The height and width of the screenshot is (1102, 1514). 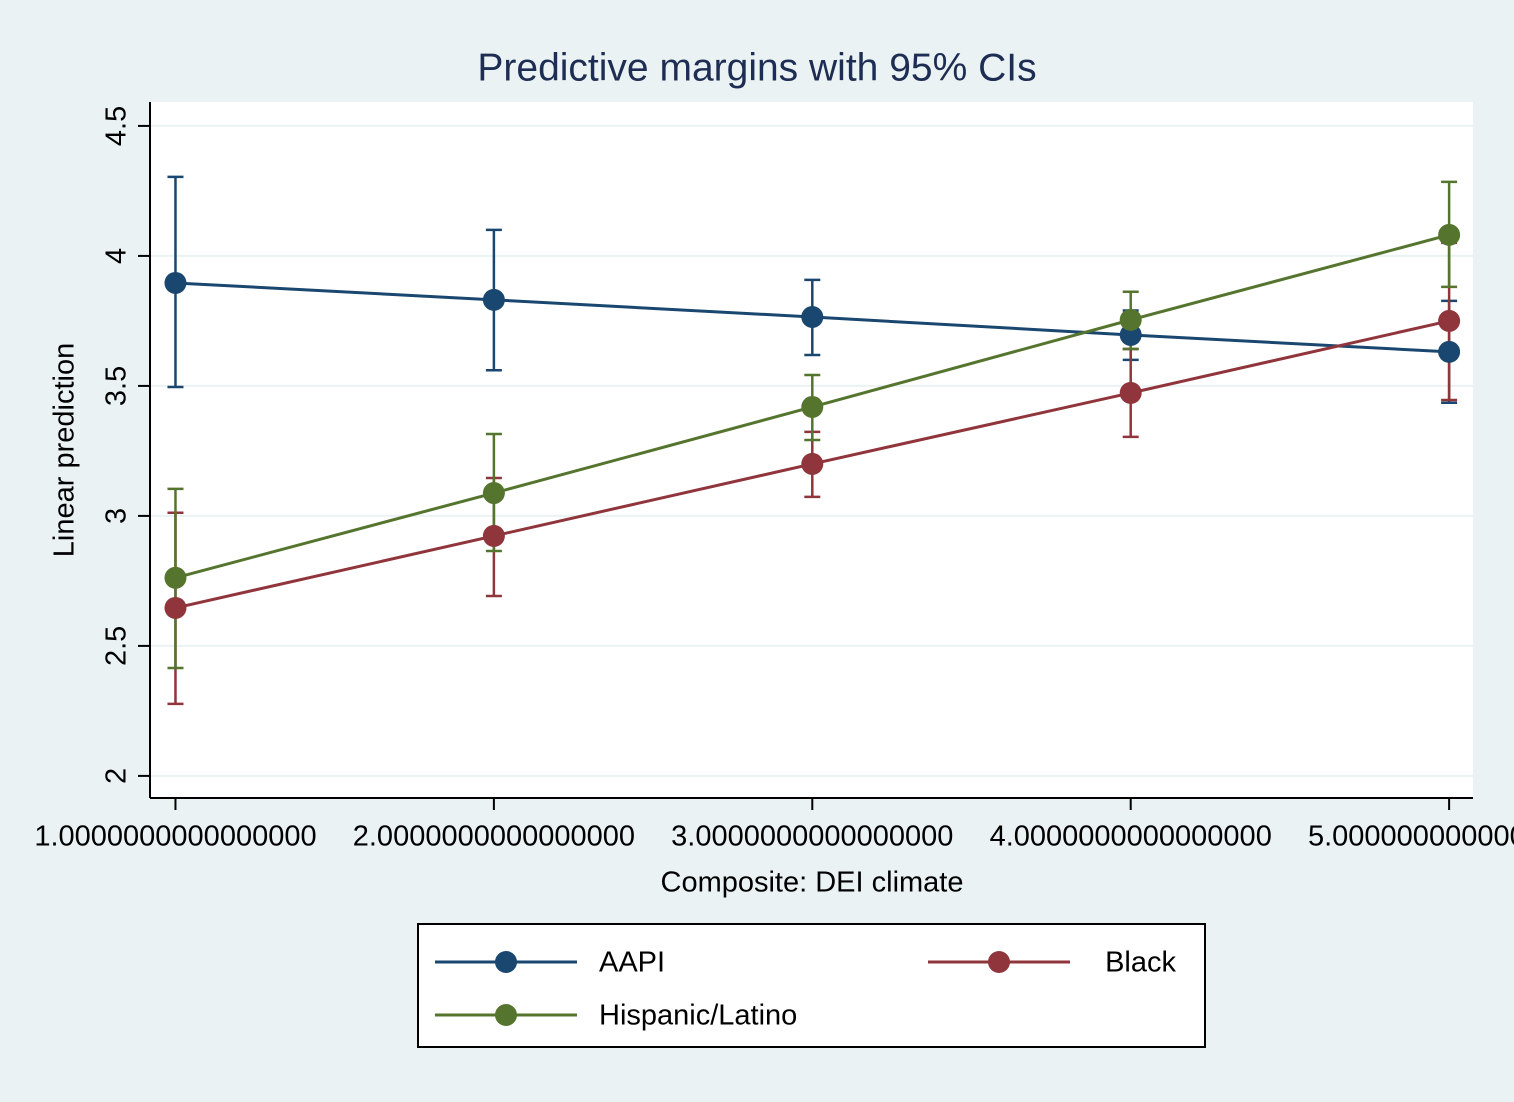 What do you see at coordinates (494, 837) in the screenshot?
I see `x-tick-label: 2.0000000000000000` at bounding box center [494, 837].